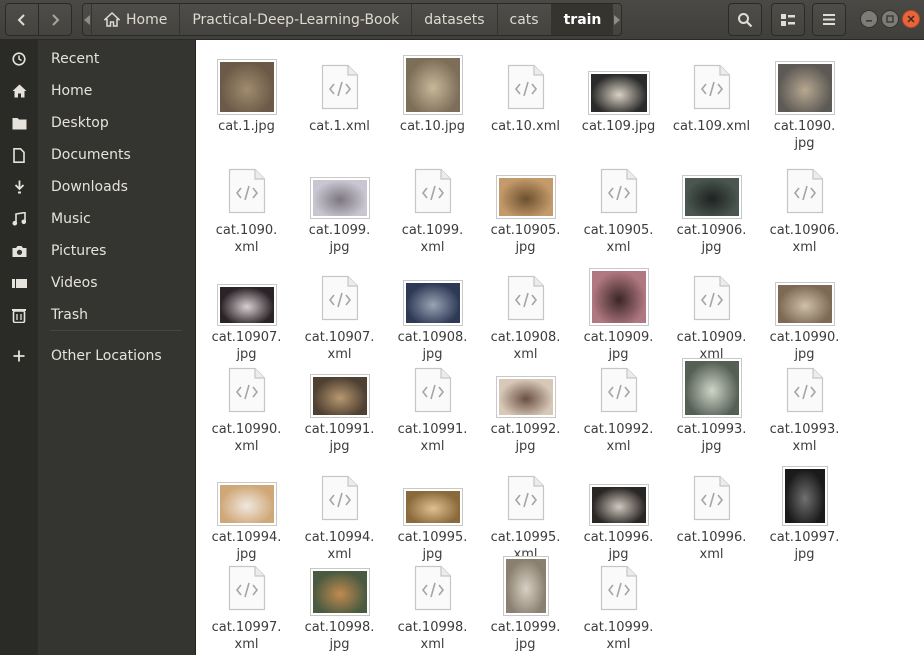 The height and width of the screenshot is (655, 924). Describe the element at coordinates (804, 403) in the screenshot. I see `file-item: cat.10993. xml` at that location.